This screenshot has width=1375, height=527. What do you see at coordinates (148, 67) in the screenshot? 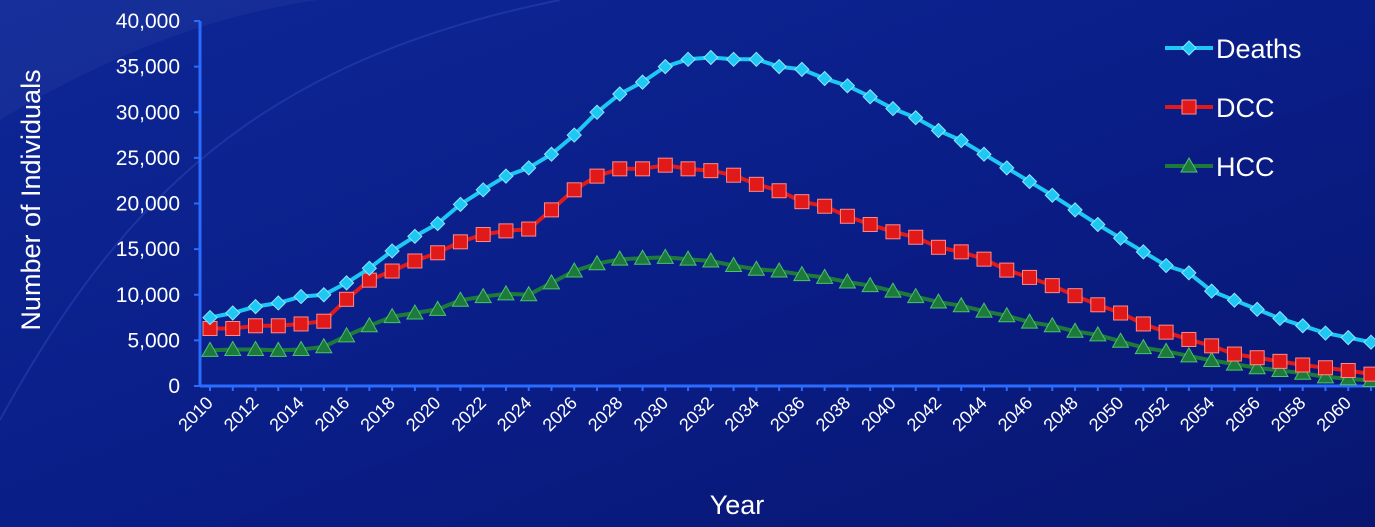
I see `y-tick-label: 35,000` at bounding box center [148, 67].